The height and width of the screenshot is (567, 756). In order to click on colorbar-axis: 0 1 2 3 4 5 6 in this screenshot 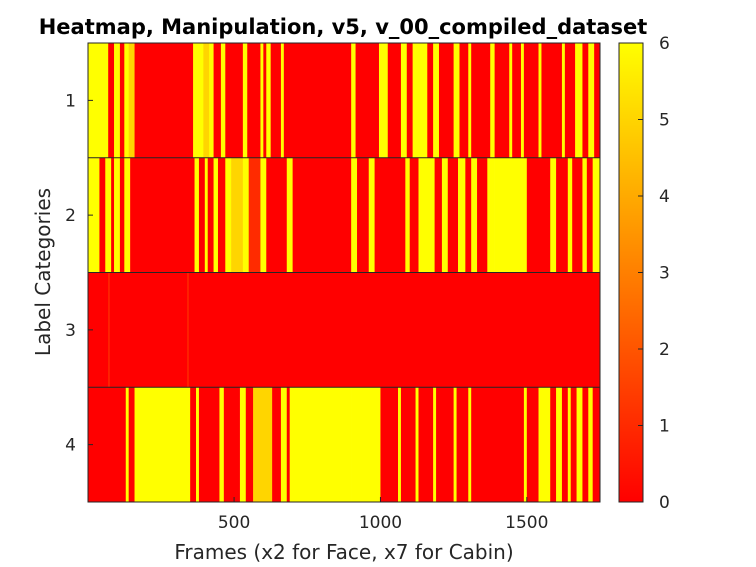, I will do `click(654, 273)`.